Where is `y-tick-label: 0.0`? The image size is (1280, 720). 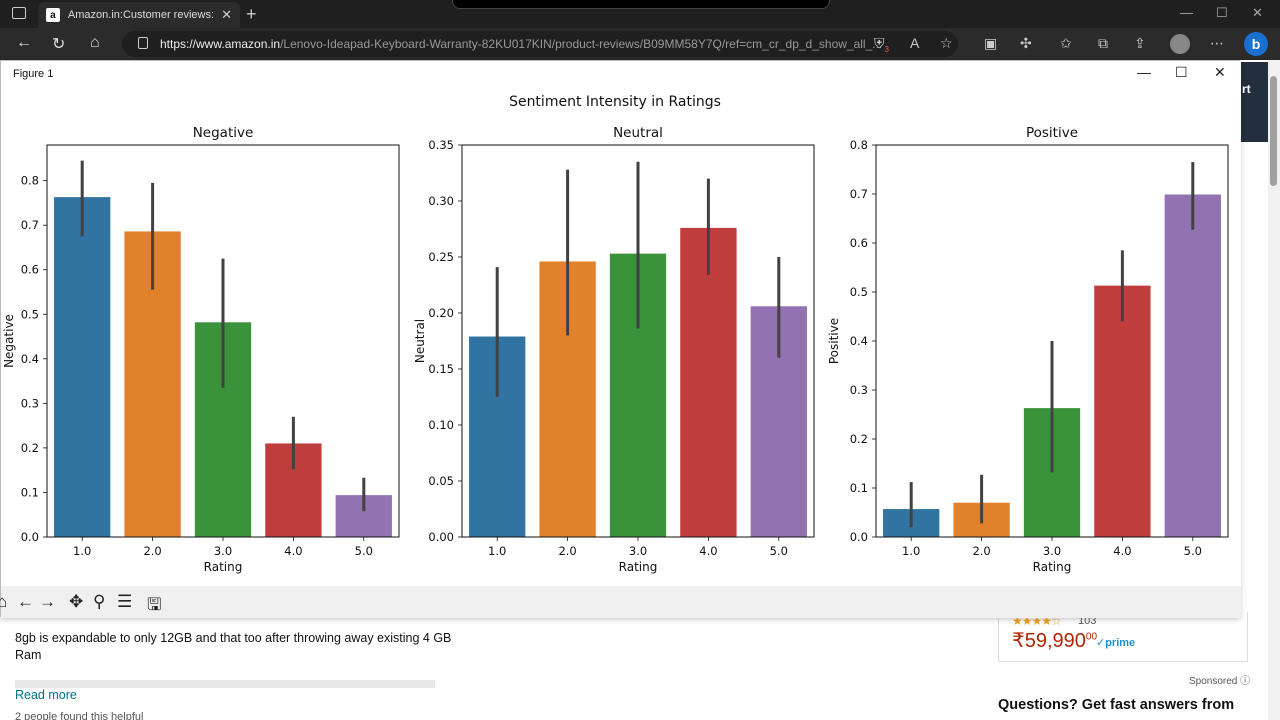
y-tick-label: 0.0 is located at coordinates (859, 537).